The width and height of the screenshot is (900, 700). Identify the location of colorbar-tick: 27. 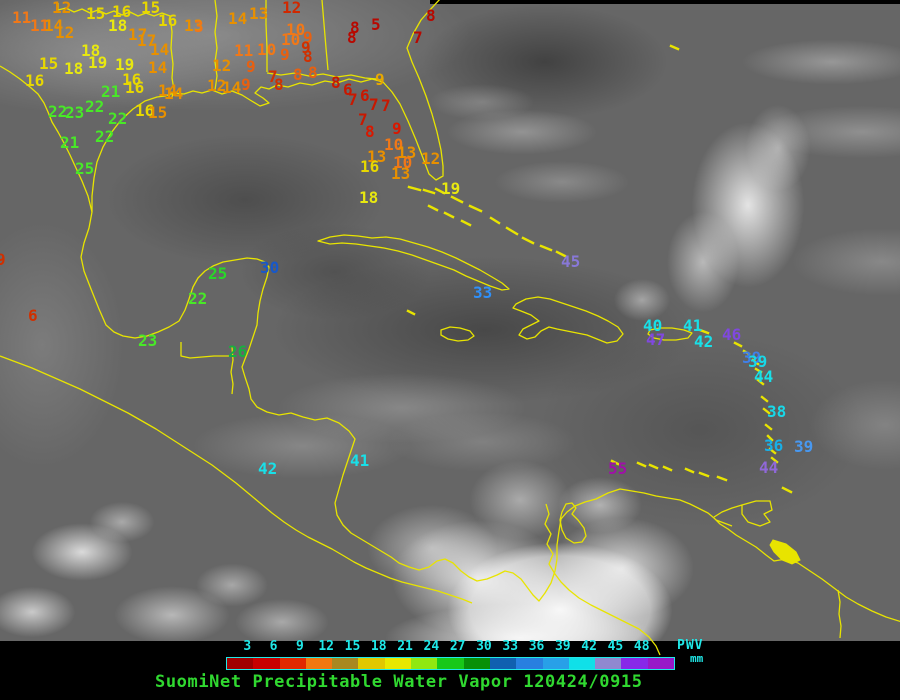
(457, 646).